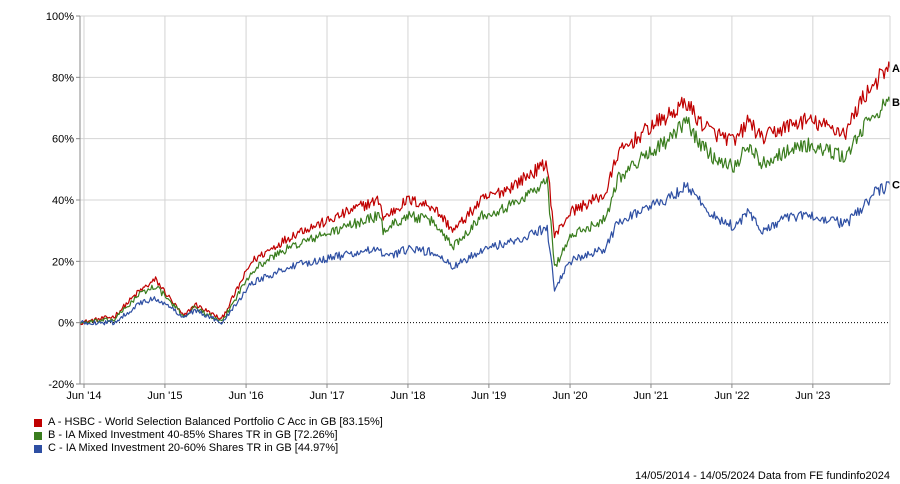  What do you see at coordinates (896, 127) in the screenshot?
I see `series-end-labels: A B C` at bounding box center [896, 127].